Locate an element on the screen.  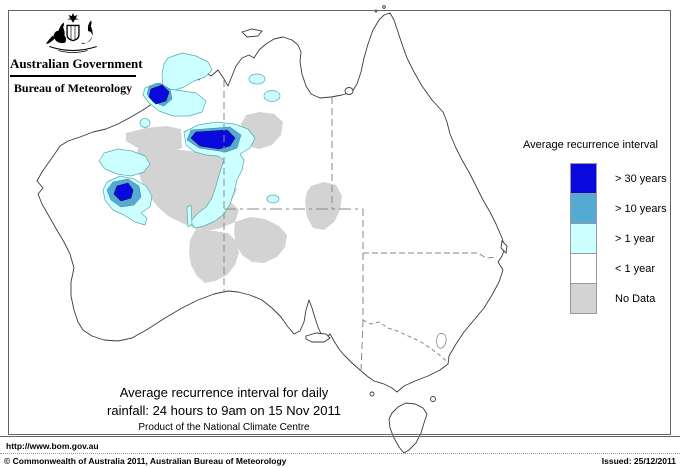
gt30-region-kimberley is located at coordinates (159, 94).